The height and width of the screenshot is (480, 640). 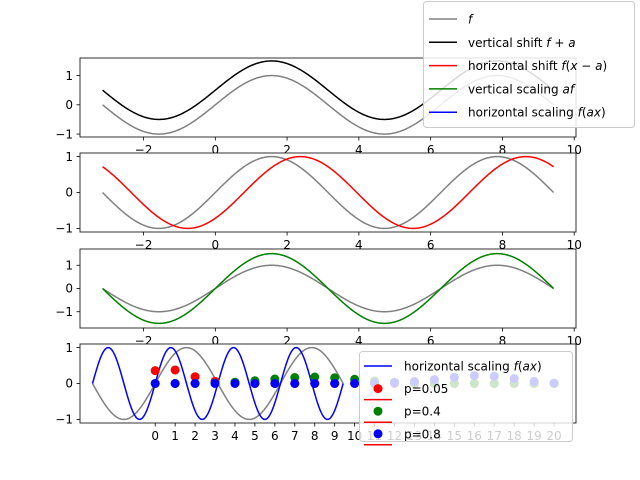 I want to click on legend-label: p=0.8, so click(x=422, y=434).